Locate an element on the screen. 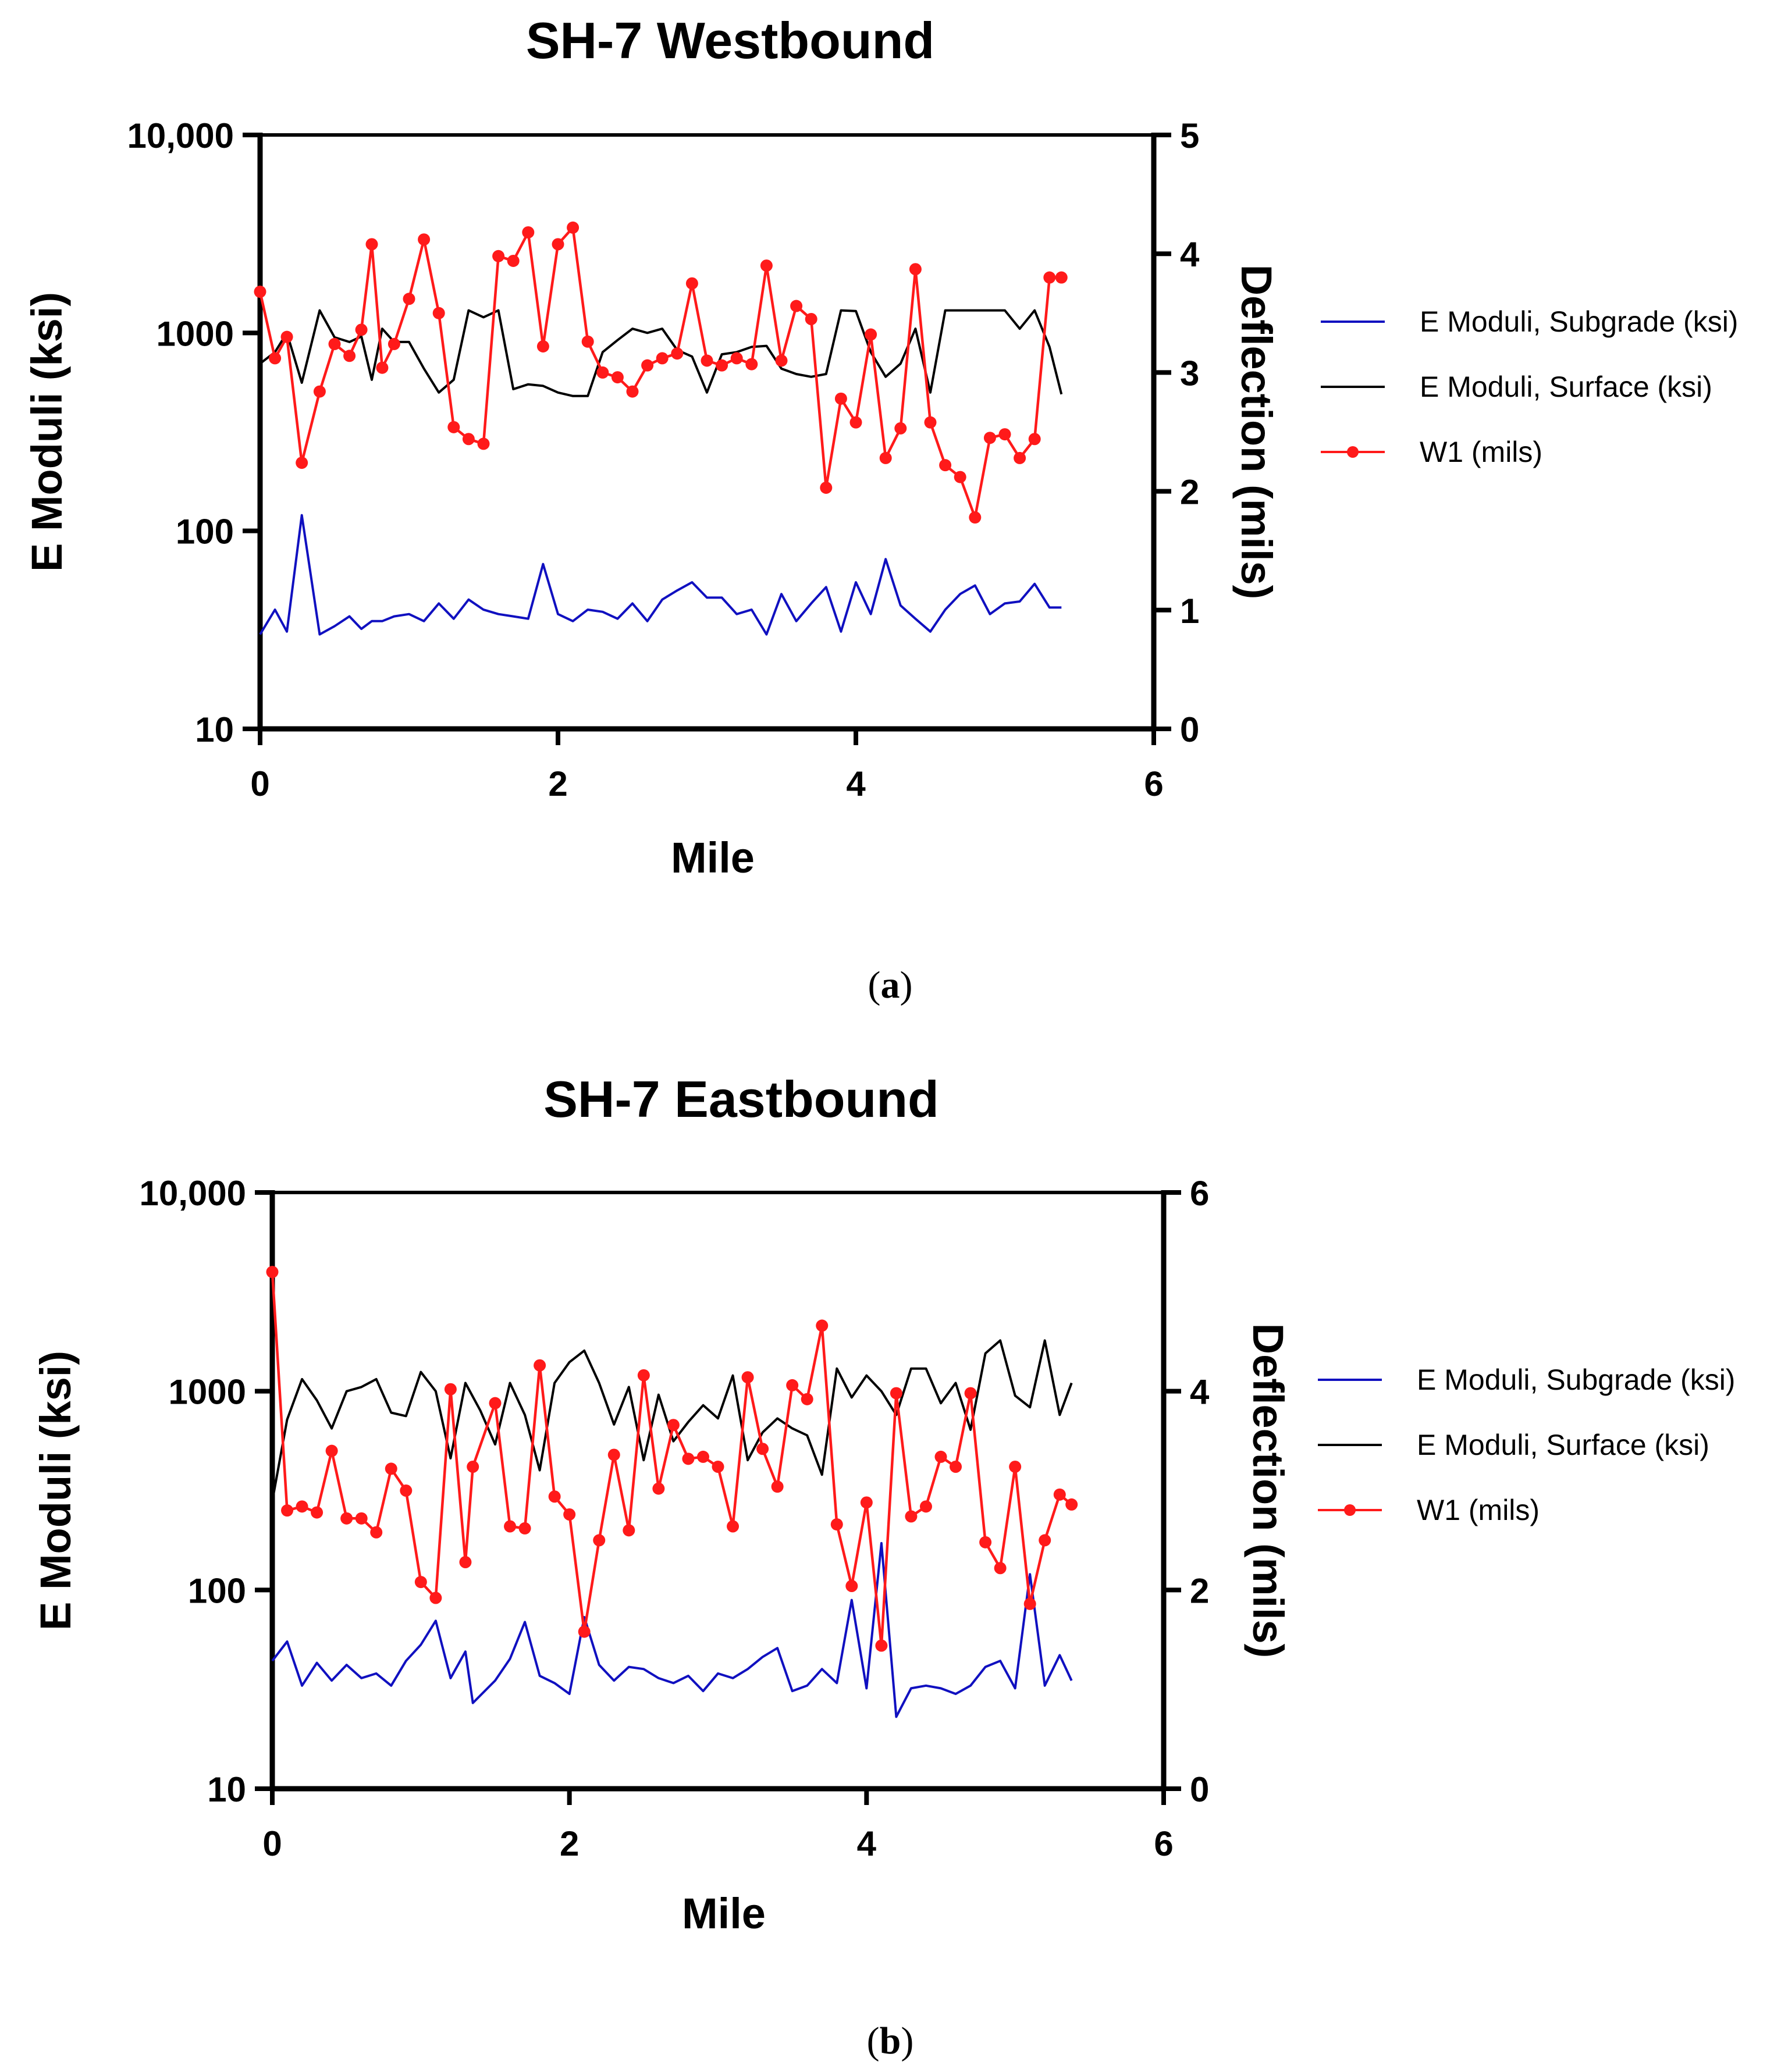 This screenshot has height=2072, width=1781. legend-label: W1 (mils) is located at coordinates (1478, 1510).